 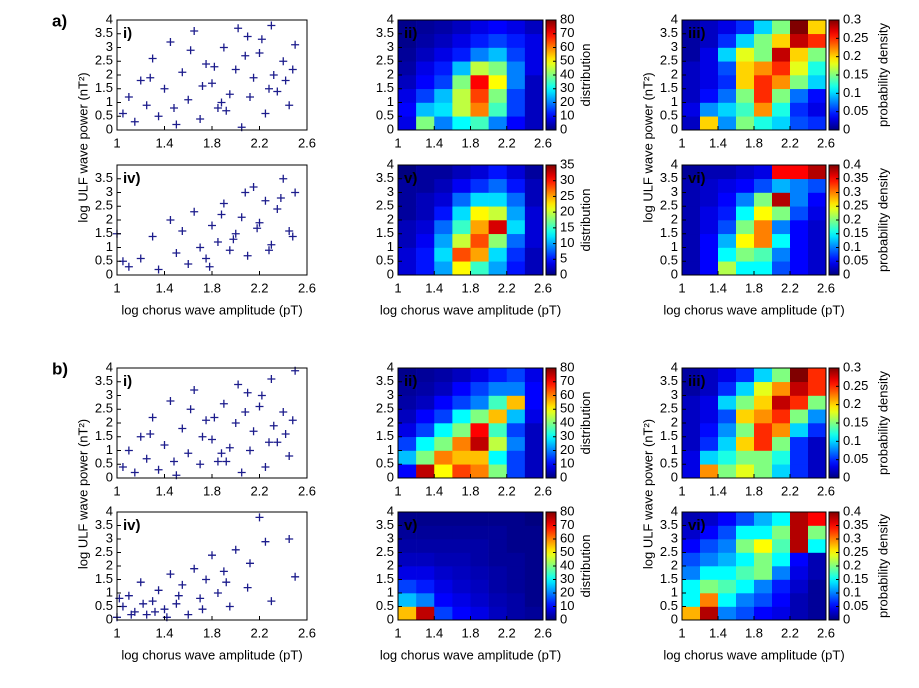 I want to click on colorbar-tick-label: 0.1, so click(x=852, y=246).